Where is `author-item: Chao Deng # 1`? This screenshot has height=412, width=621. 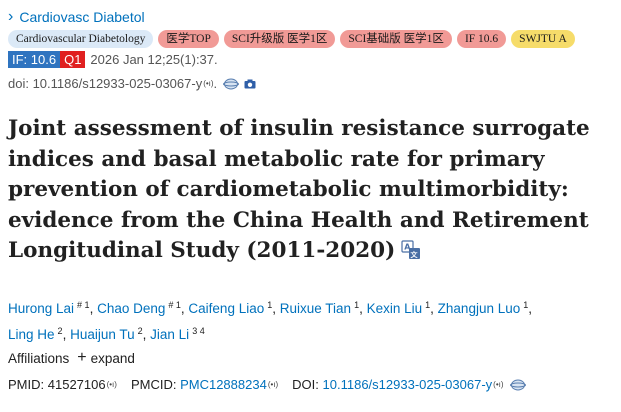 author-item: Chao Deng # 1 is located at coordinates (139, 308).